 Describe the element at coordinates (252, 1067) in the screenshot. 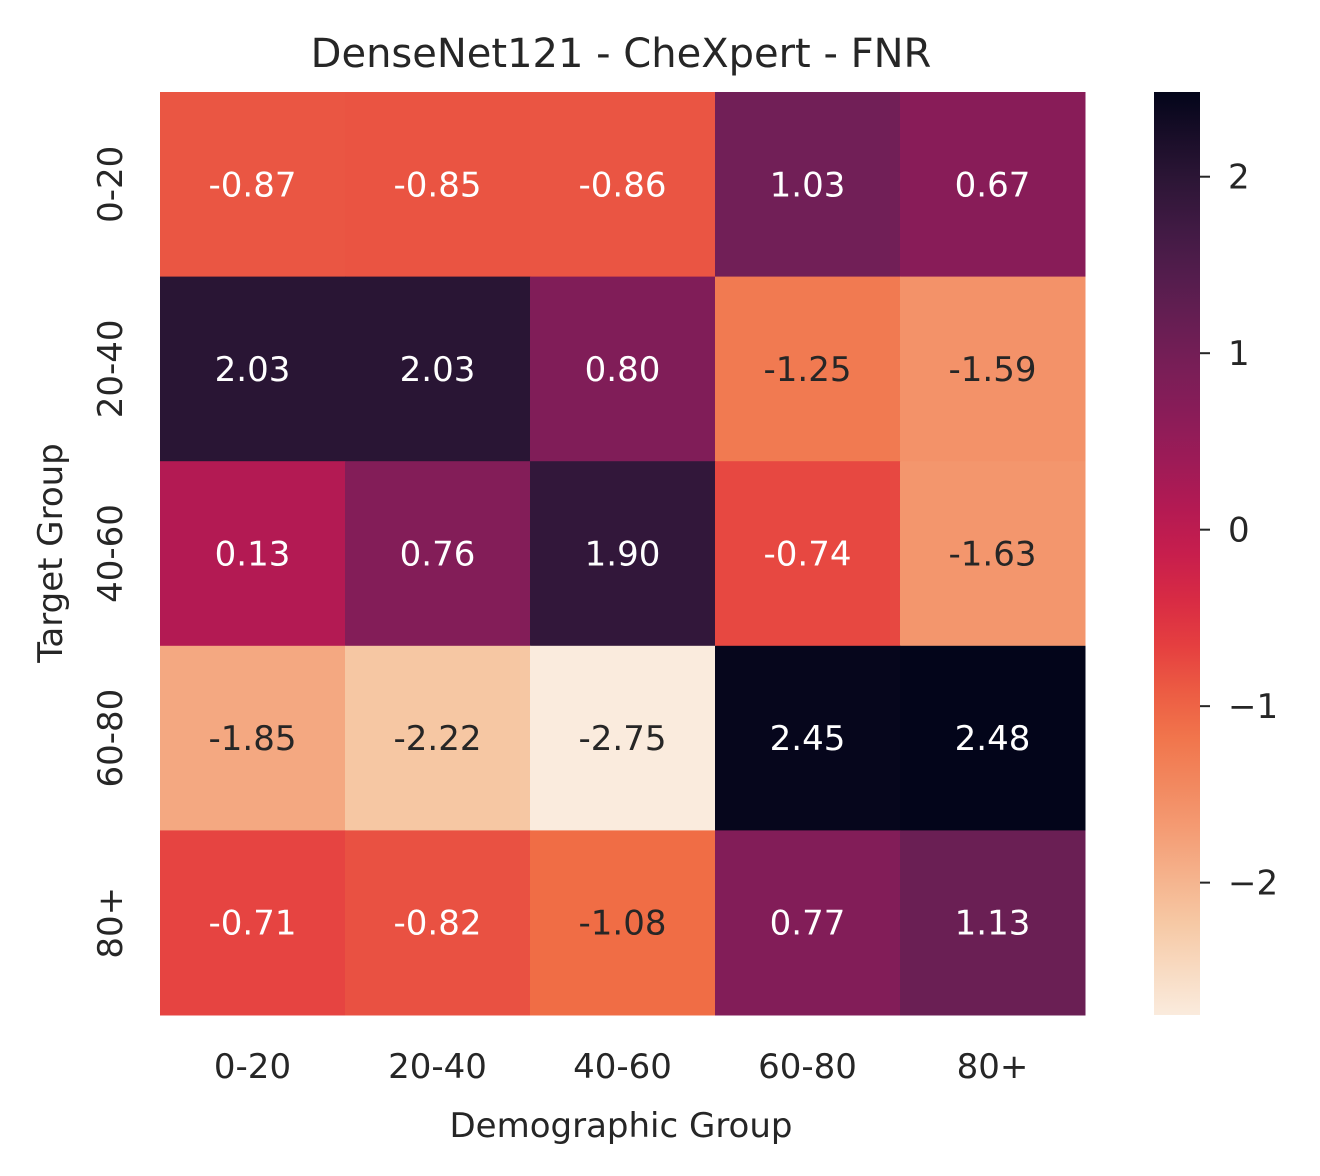

I see `x-tick-label: 0-20` at that location.